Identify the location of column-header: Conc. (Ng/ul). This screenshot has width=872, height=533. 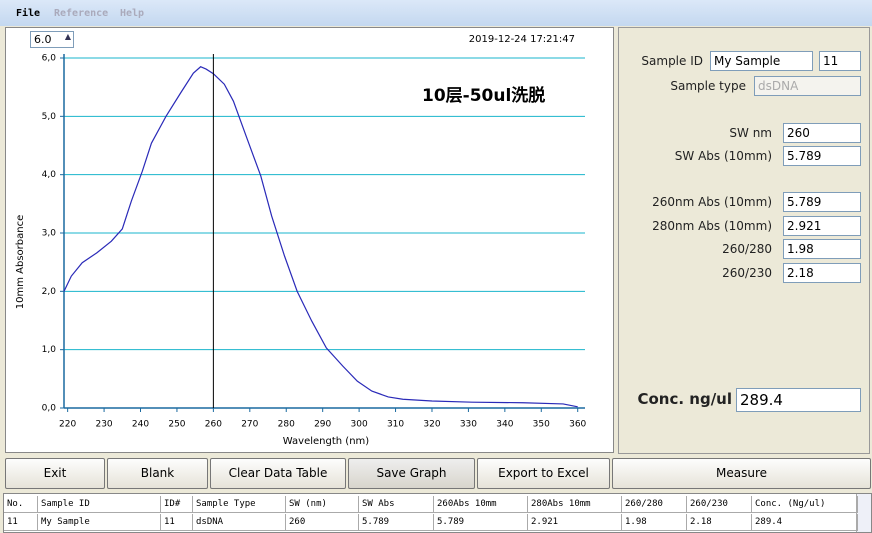
(805, 504).